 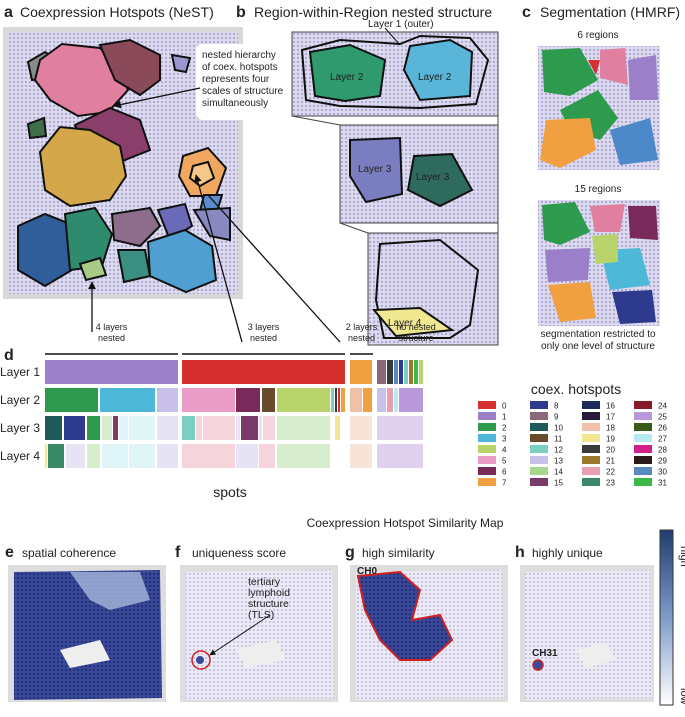 What do you see at coordinates (520, 552) in the screenshot?
I see `label: h` at bounding box center [520, 552].